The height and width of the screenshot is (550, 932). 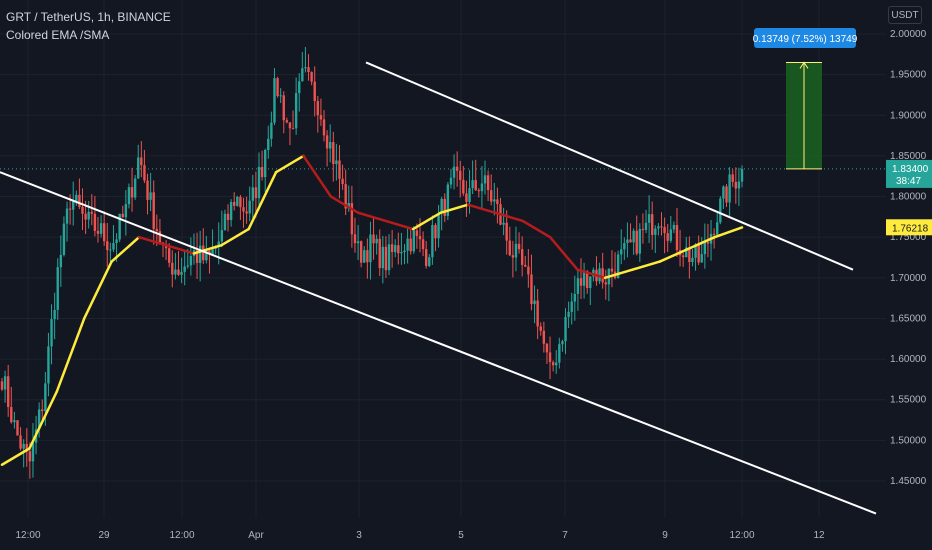 I want to click on ema-badge, so click(x=909, y=227).